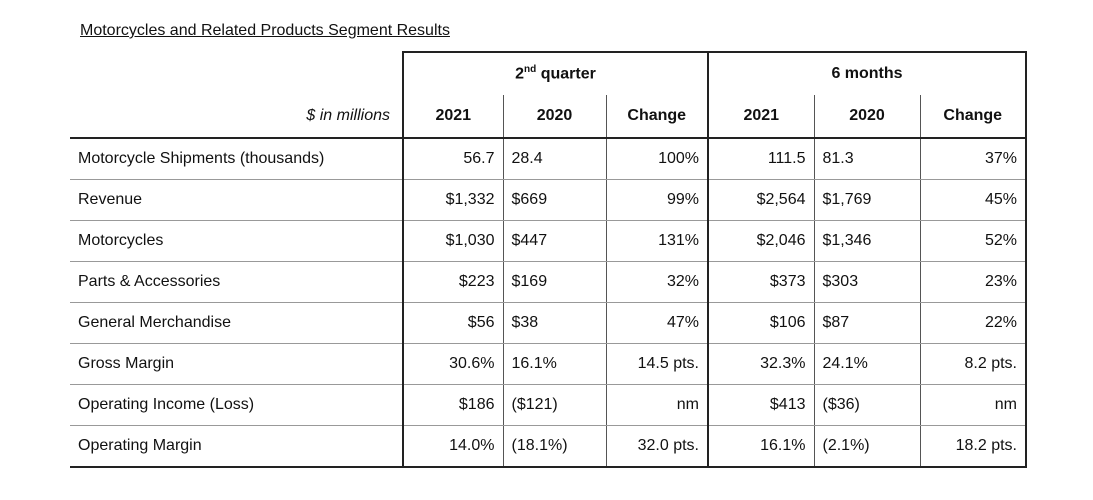 Image resolution: width=1093 pixels, height=500 pixels. Describe the element at coordinates (866, 117) in the screenshot. I see `col-6m-2020: 2020` at that location.